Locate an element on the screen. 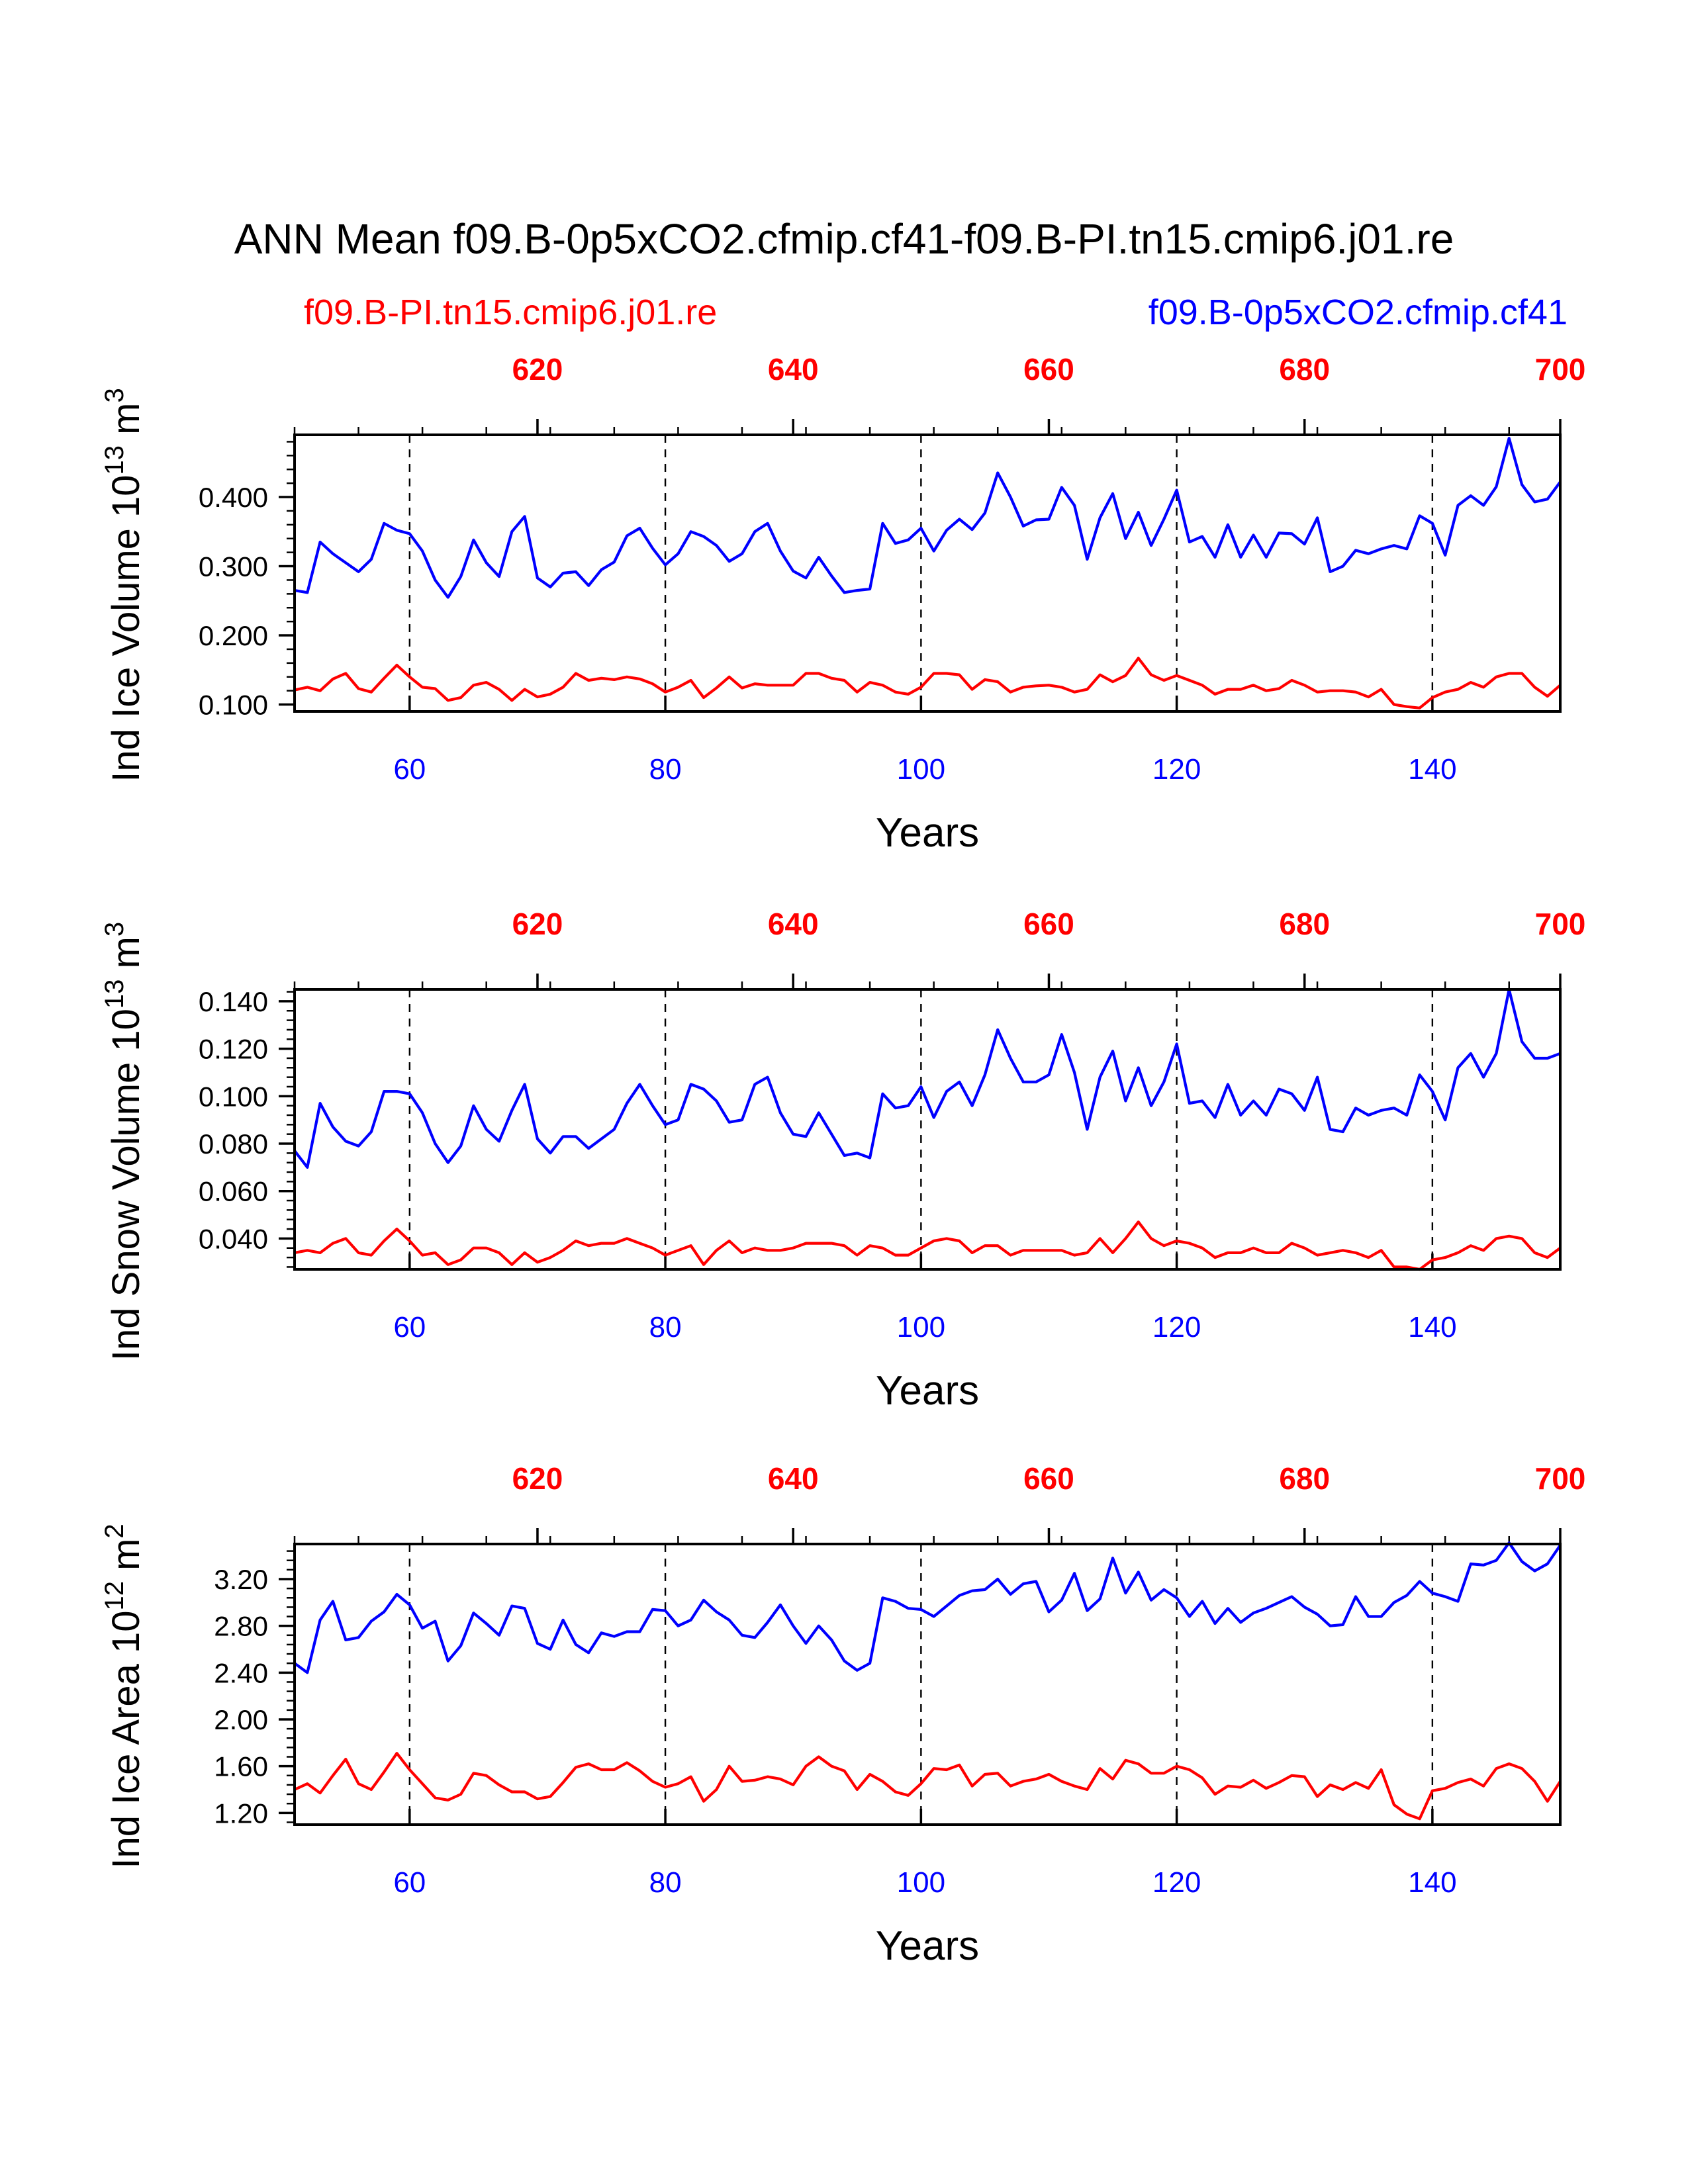 The width and height of the screenshot is (1688, 2184). y-axis-label: Ind Snow Volume 1013 m3 is located at coordinates (124, 1141).